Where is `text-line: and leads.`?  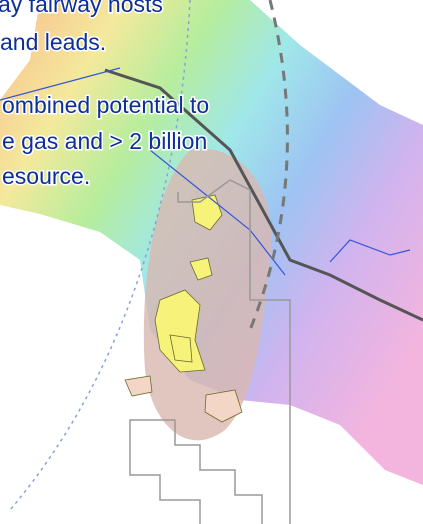 text-line: and leads. is located at coordinates (53, 42).